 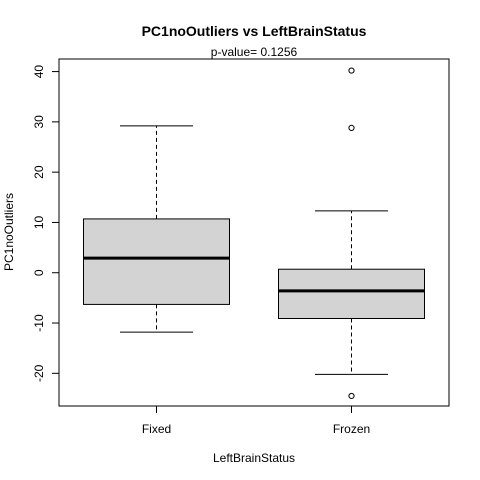 I want to click on chart-title: PC1noOutliers vs LeftBrainStatus, so click(x=254, y=31).